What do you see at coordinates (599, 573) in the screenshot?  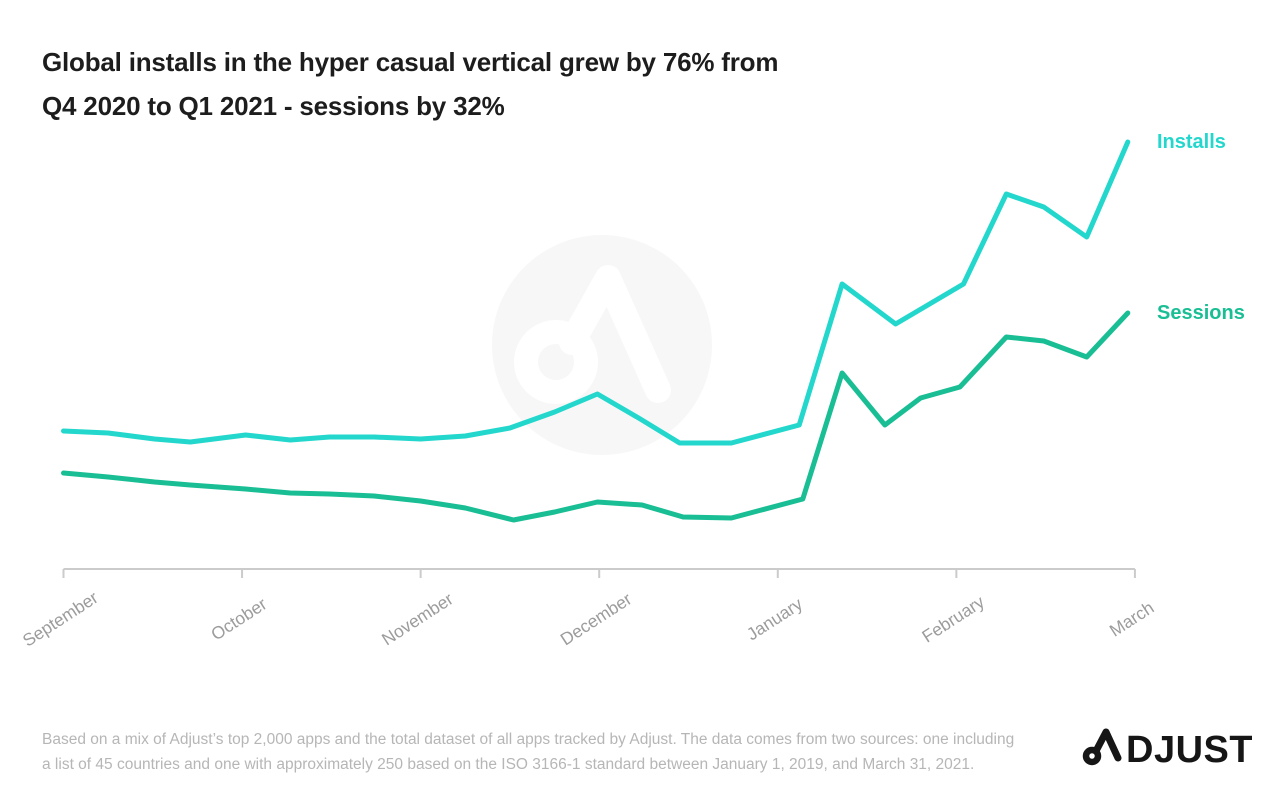 I see `x-axis` at bounding box center [599, 573].